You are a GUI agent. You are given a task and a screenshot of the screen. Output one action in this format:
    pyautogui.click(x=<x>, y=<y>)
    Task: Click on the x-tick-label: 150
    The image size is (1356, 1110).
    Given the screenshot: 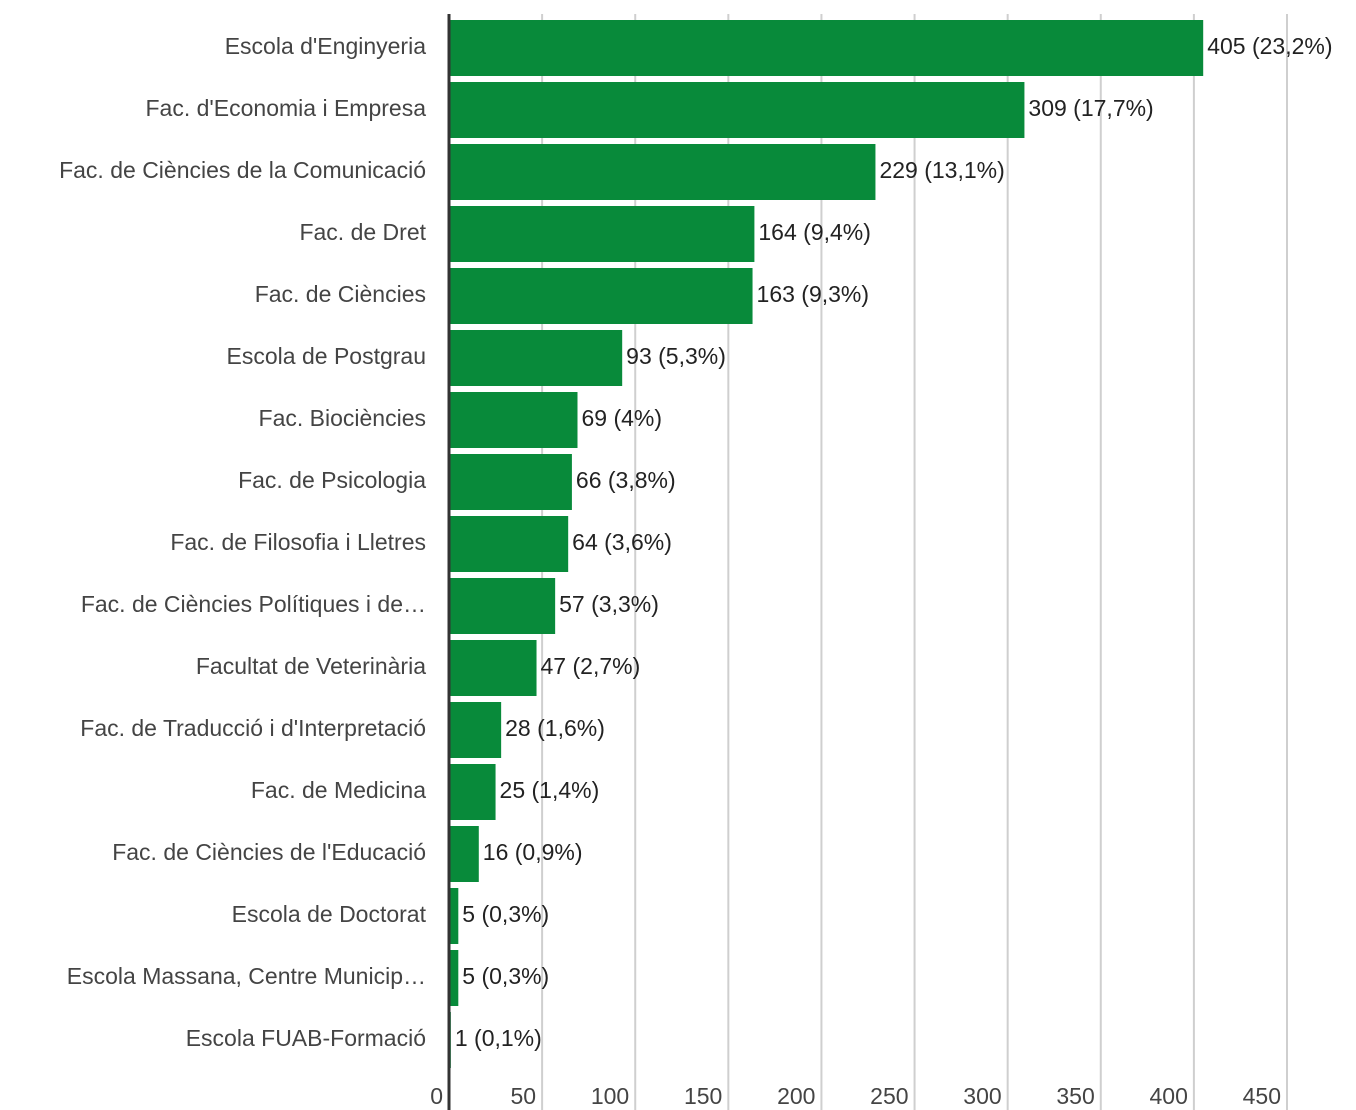 What is the action you would take?
    pyautogui.click(x=703, y=1096)
    